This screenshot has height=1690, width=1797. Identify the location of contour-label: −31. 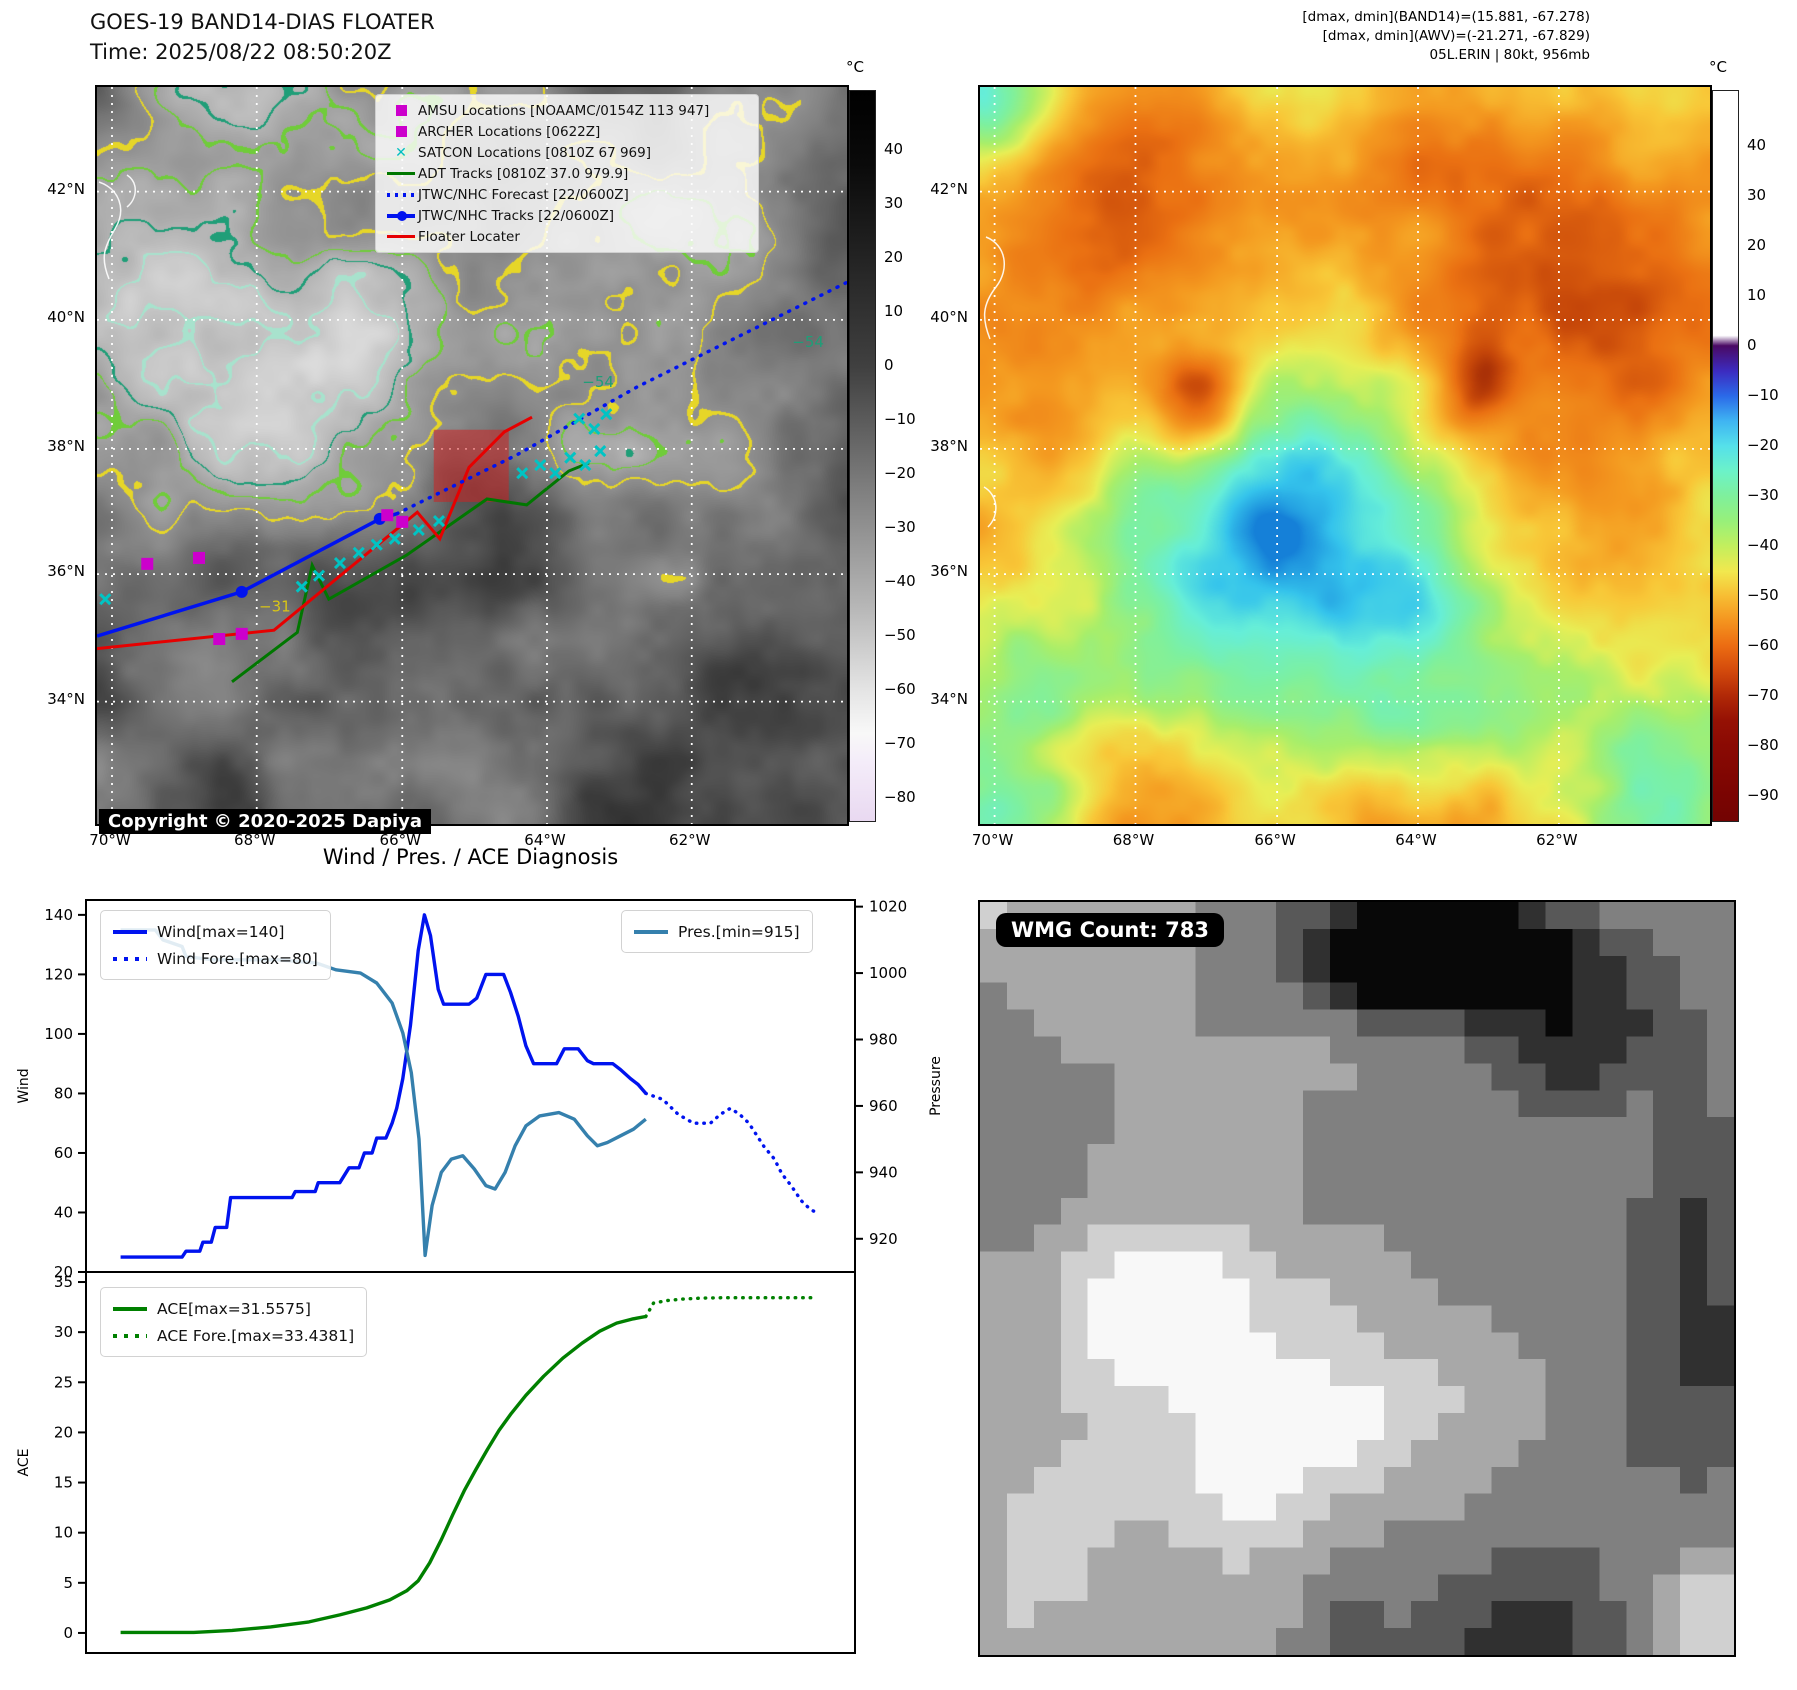
(275, 607).